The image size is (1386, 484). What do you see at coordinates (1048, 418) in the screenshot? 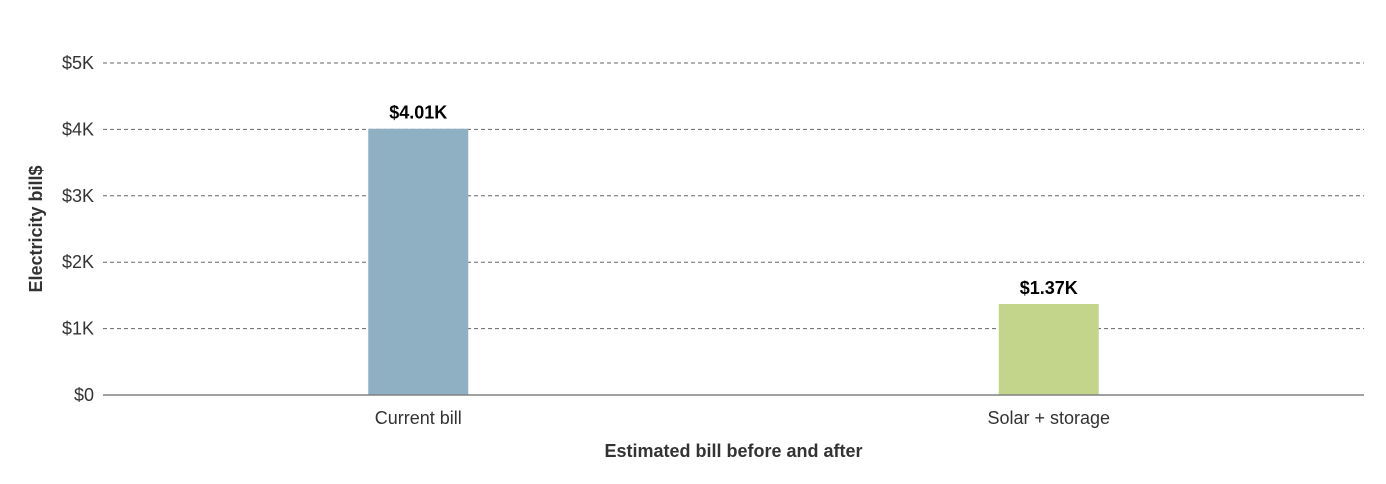
I see `x-category-label: Solar + storage` at bounding box center [1048, 418].